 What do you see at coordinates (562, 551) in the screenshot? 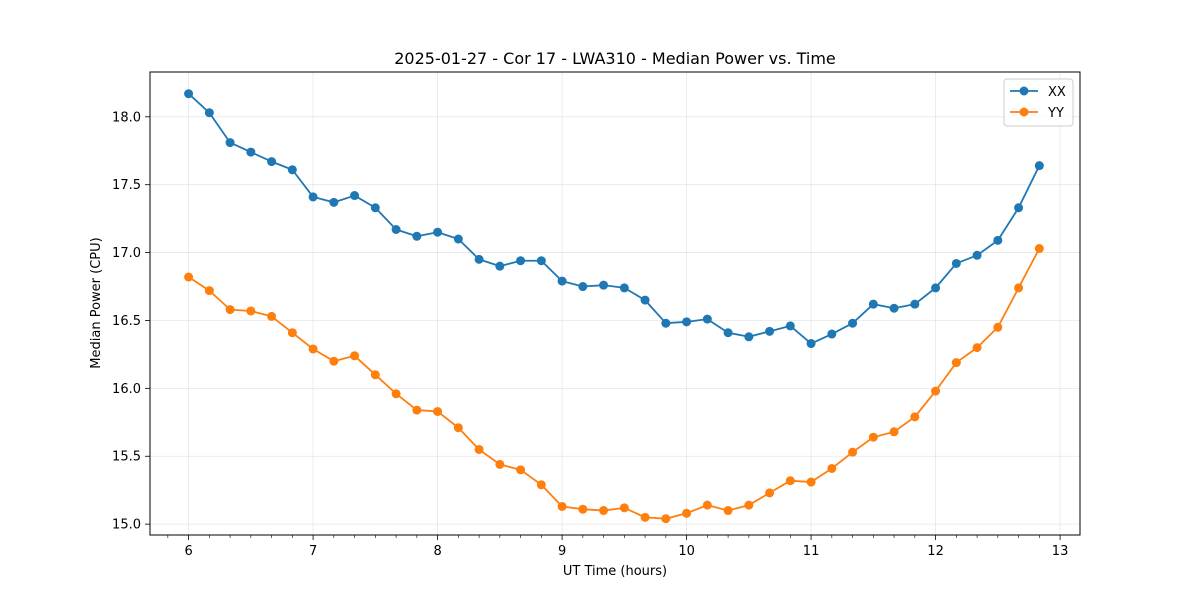
I see `x-tick-label: 9` at bounding box center [562, 551].